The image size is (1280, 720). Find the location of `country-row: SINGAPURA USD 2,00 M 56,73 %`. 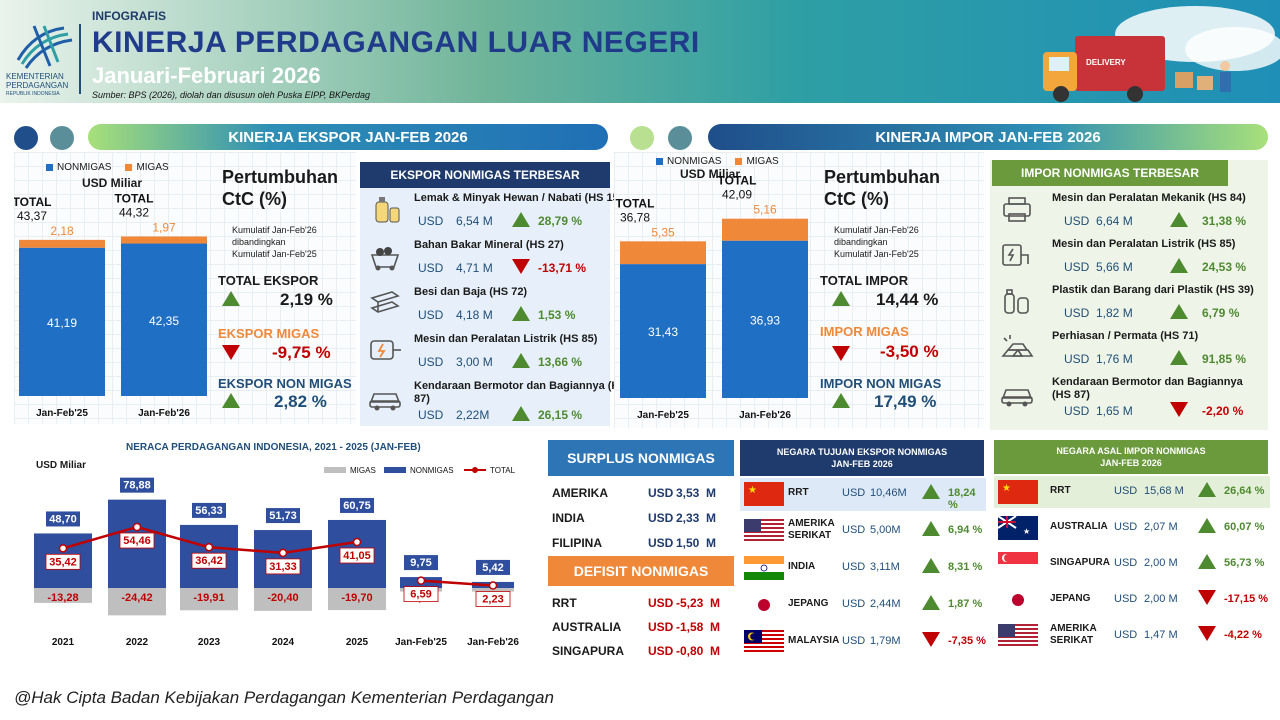

country-row: SINGAPURA USD 2,00 M 56,73 % is located at coordinates (1132, 564).